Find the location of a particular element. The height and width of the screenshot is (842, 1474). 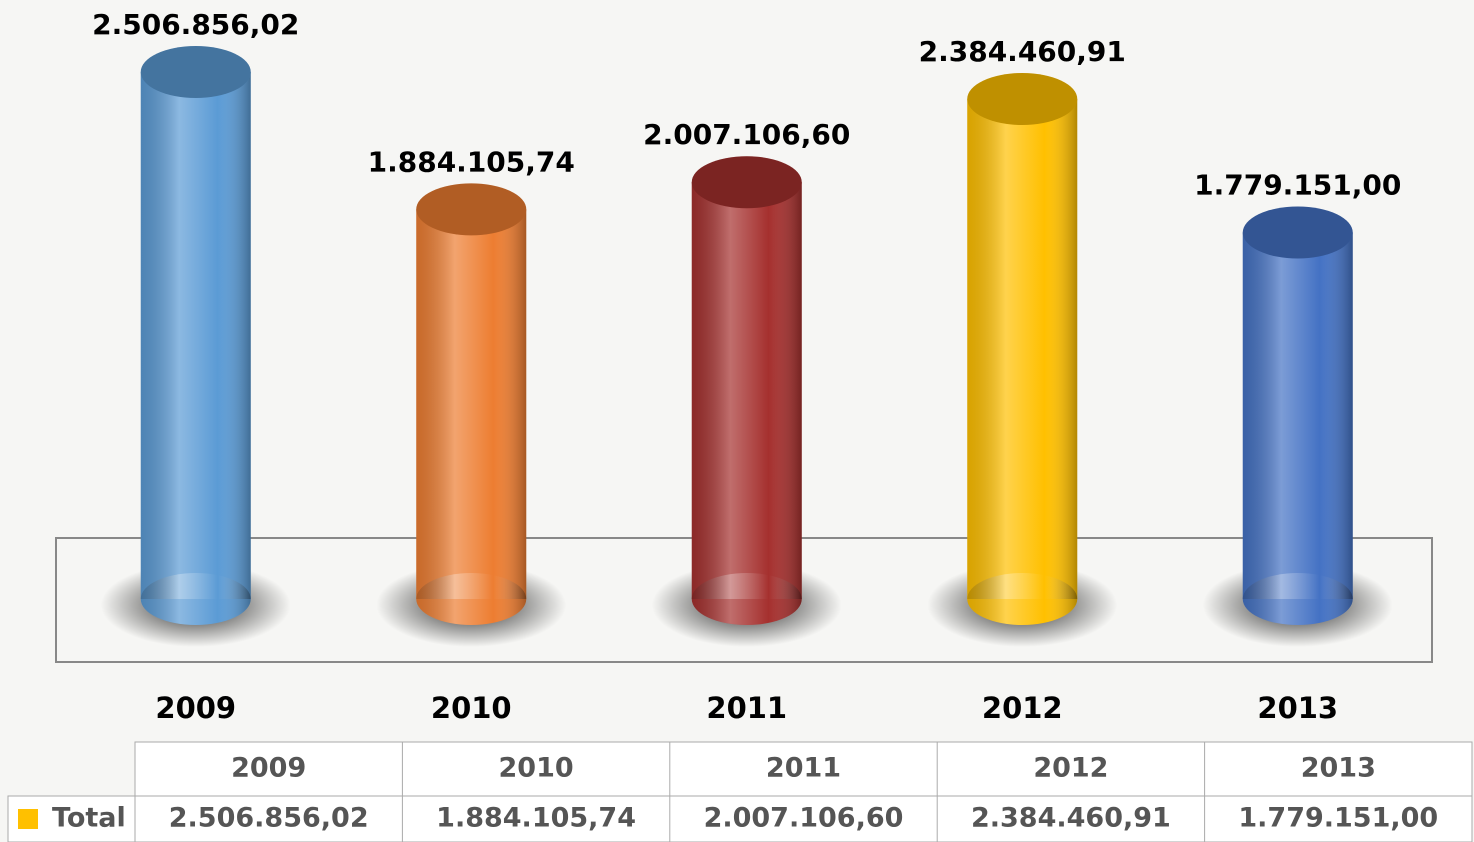

x-tick-label: 2011 is located at coordinates (746, 708).